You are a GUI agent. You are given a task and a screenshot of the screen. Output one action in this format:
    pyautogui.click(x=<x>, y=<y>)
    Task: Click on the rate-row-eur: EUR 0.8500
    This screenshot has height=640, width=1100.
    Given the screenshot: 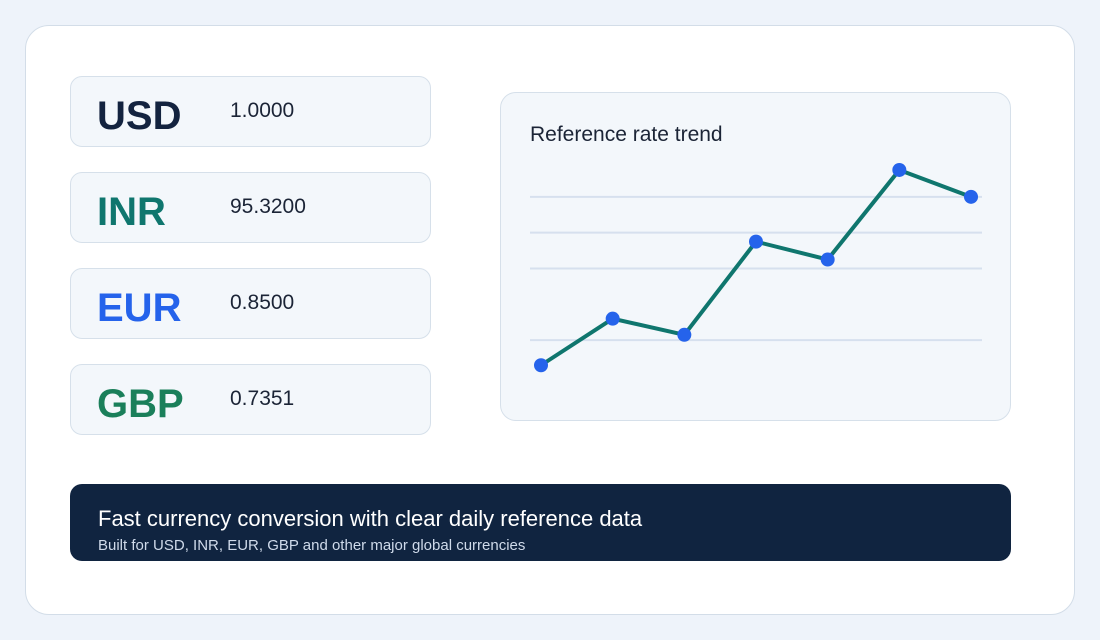 What is the action you would take?
    pyautogui.click(x=250, y=303)
    